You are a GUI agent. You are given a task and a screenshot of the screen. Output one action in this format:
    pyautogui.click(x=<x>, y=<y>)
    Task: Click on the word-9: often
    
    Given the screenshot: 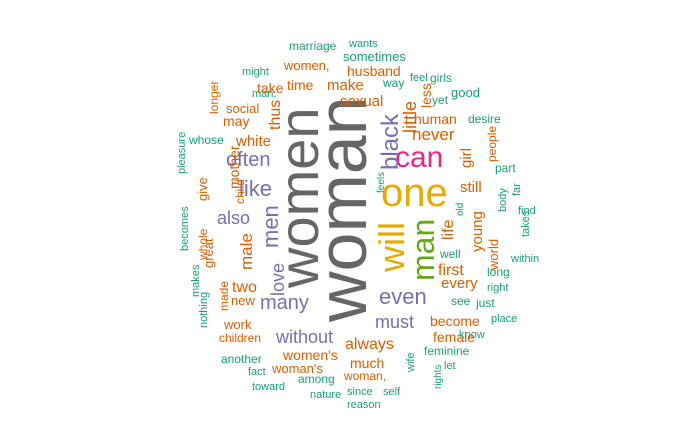 What is the action you would take?
    pyautogui.click(x=248, y=160)
    